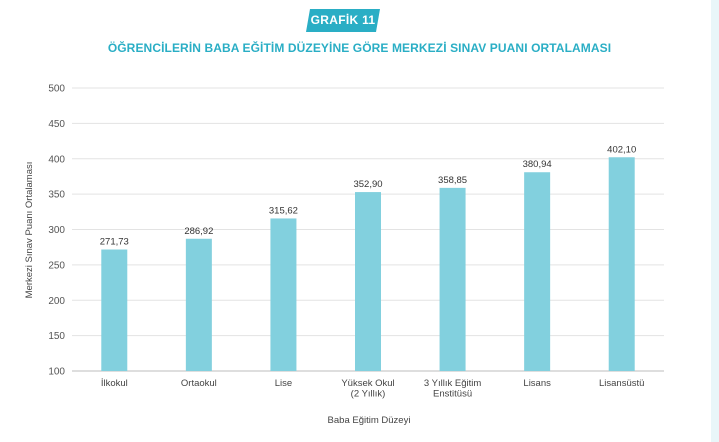 The width and height of the screenshot is (719, 442). I want to click on page-edge-strip, so click(715, 221).